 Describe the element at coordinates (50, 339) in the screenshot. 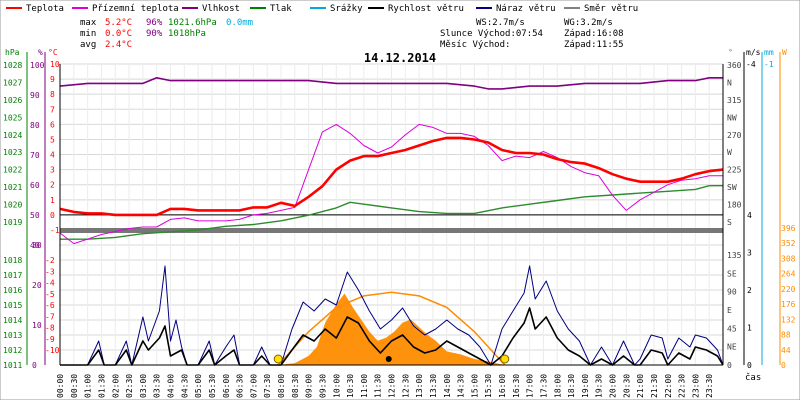

I see `temp-tick: -9` at that location.